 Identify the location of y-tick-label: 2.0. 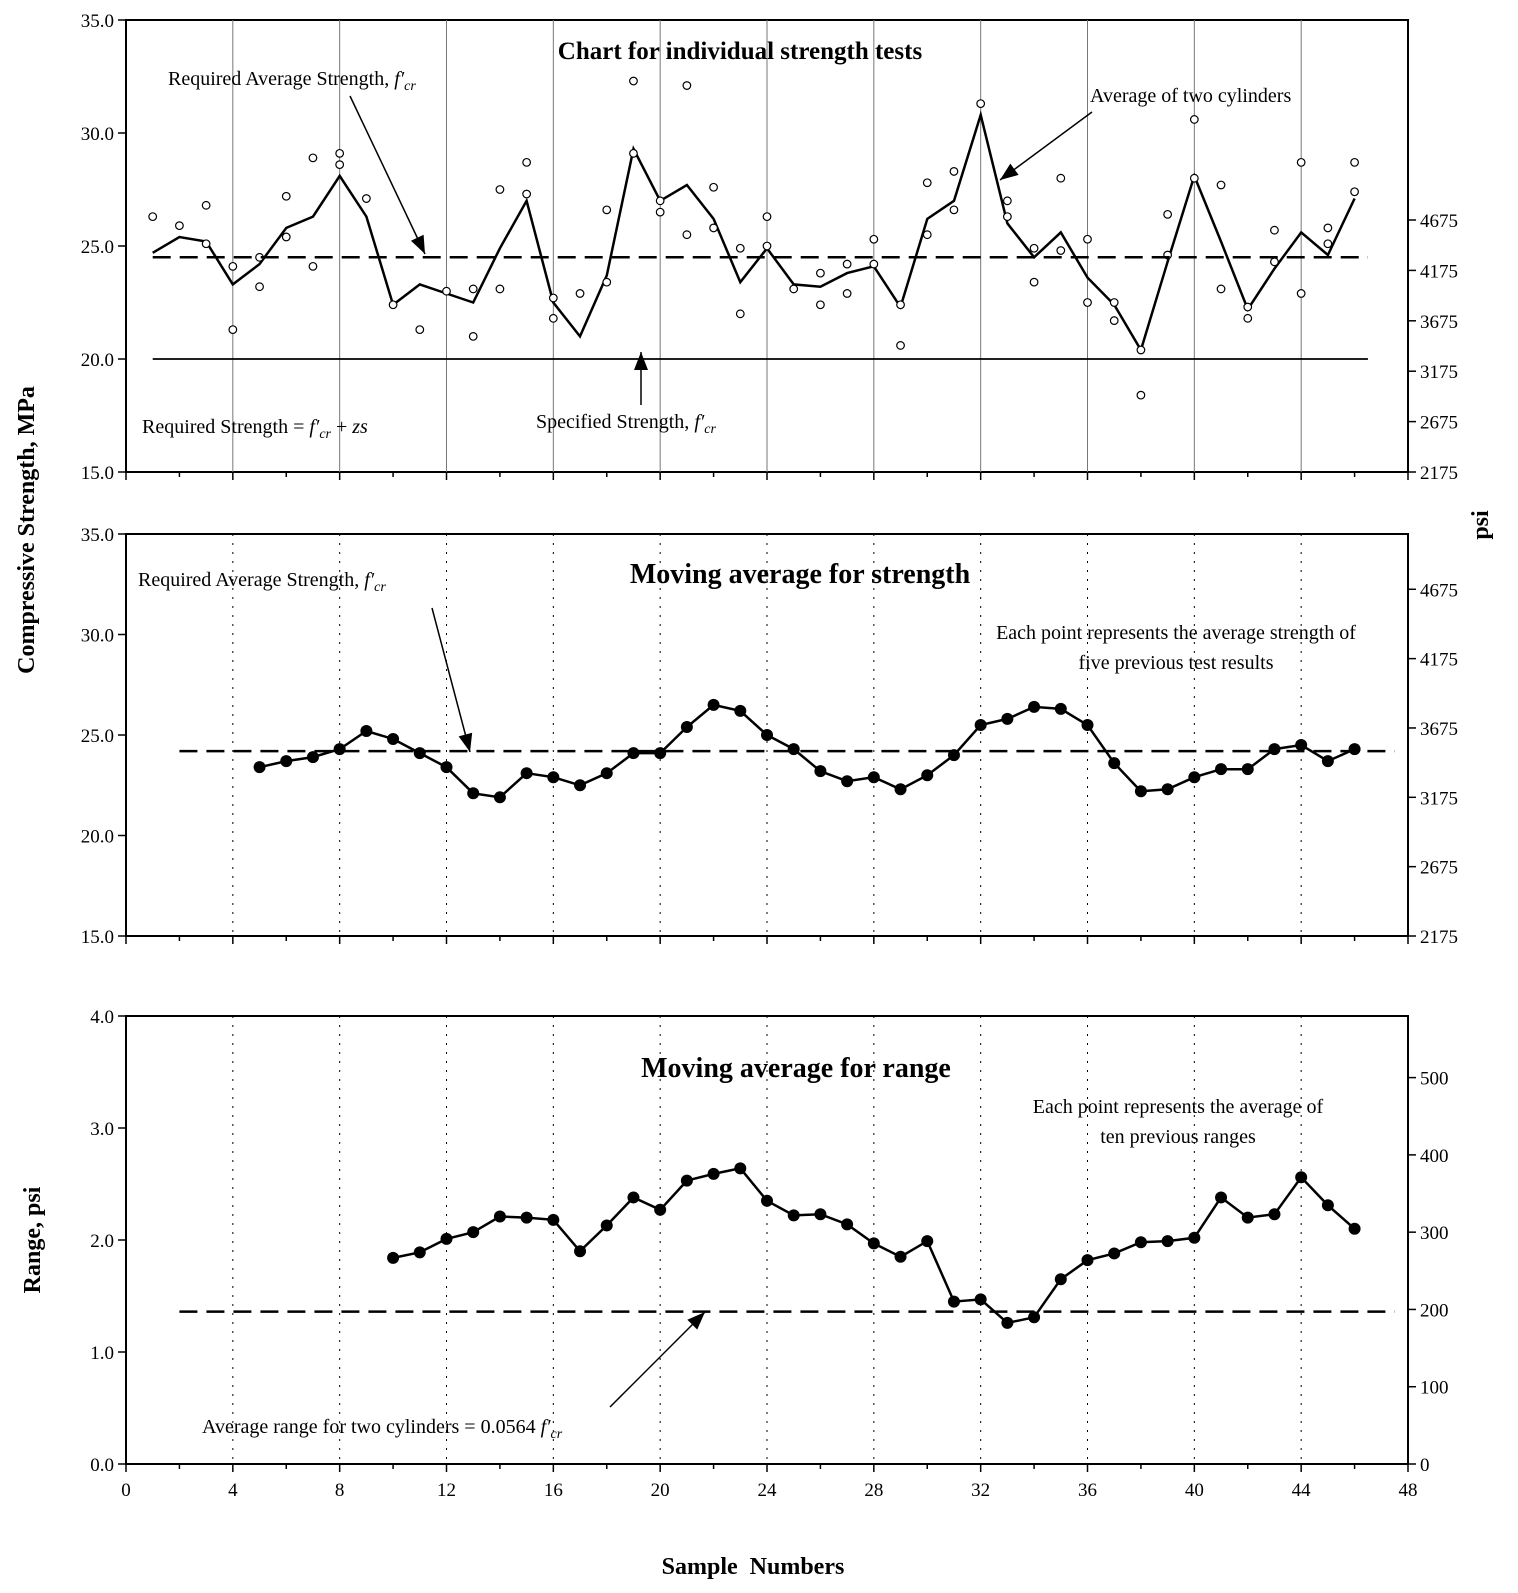
(102, 1241).